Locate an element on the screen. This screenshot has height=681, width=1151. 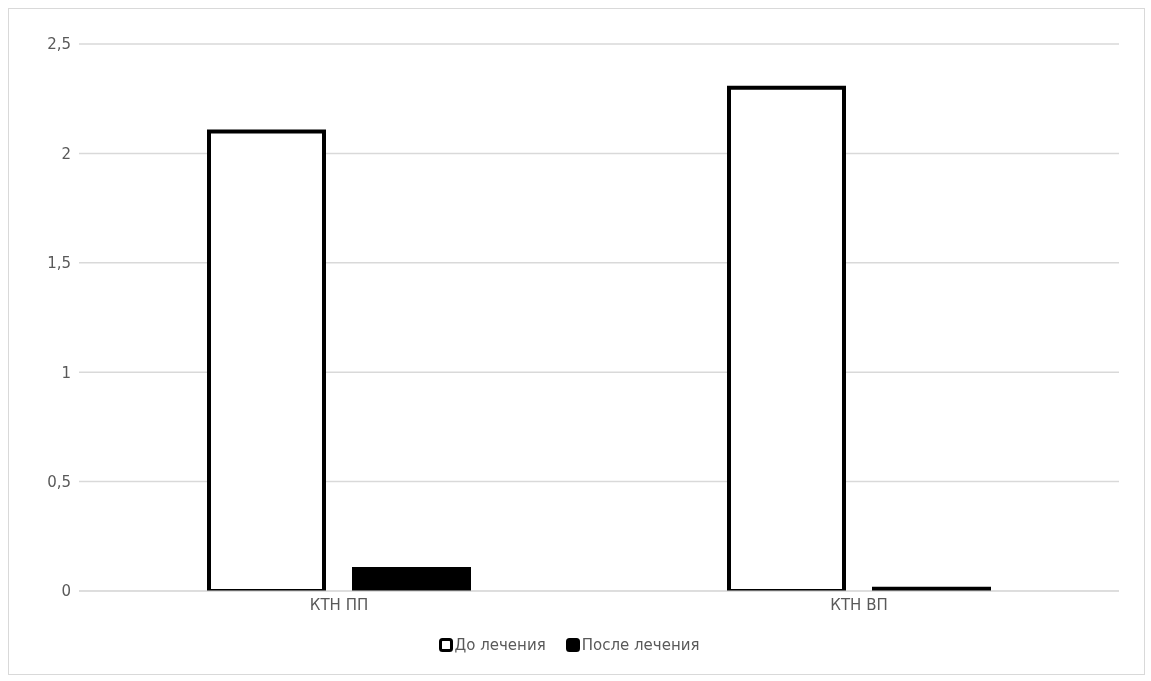
x-tick-label: КТН ВП is located at coordinates (859, 604).